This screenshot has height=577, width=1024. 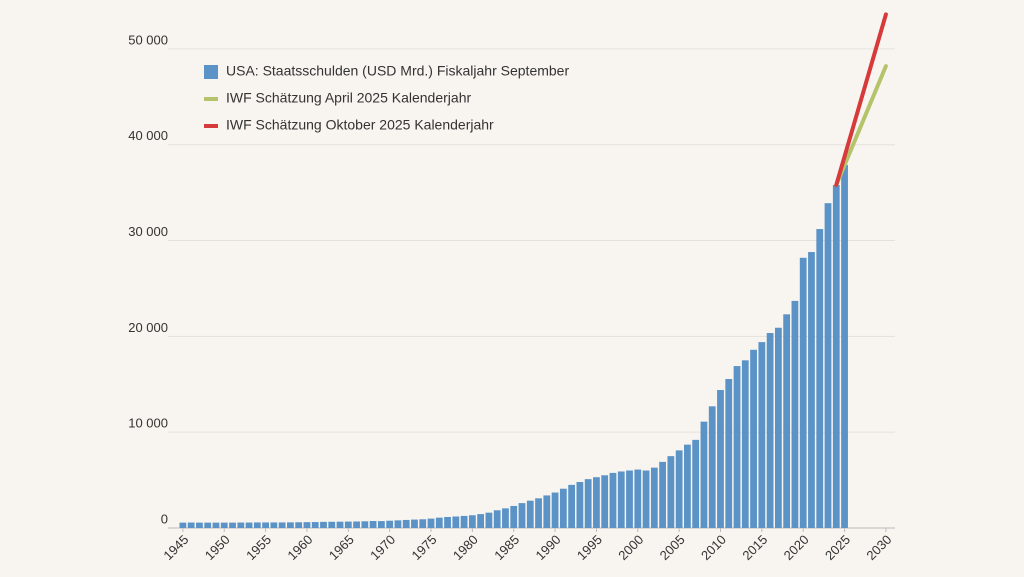 I want to click on y-tick-label: 30 000, so click(x=148, y=231).